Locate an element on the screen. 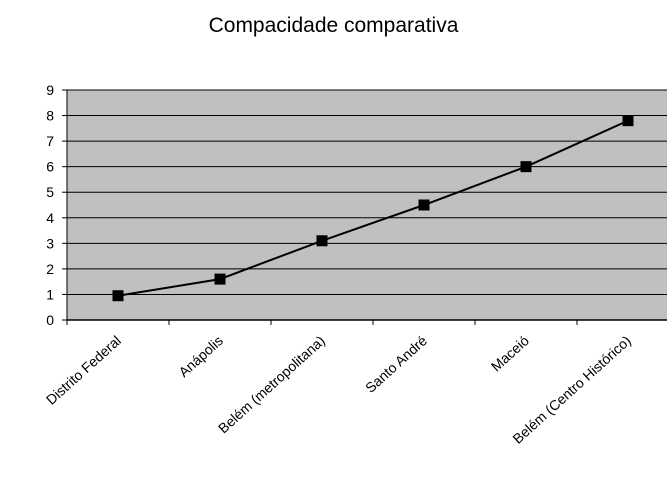 Image resolution: width=667 pixels, height=492 pixels. x-tick-label: Maceió is located at coordinates (510, 353).